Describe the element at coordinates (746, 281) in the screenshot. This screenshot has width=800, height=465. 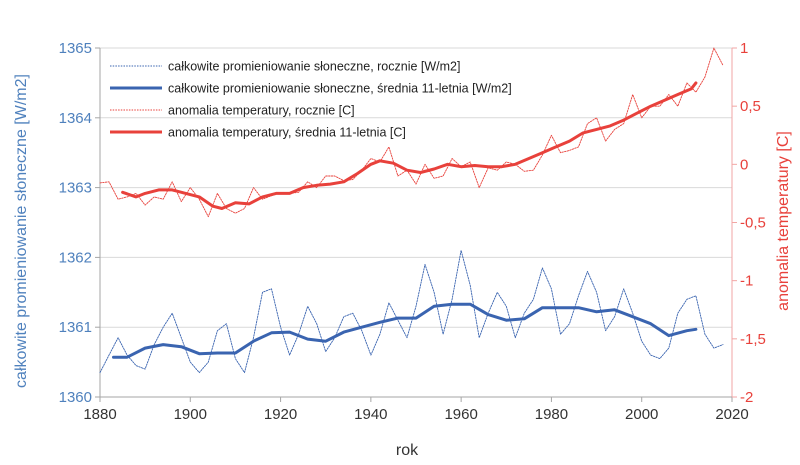
I see `right-tick-label: -1` at that location.